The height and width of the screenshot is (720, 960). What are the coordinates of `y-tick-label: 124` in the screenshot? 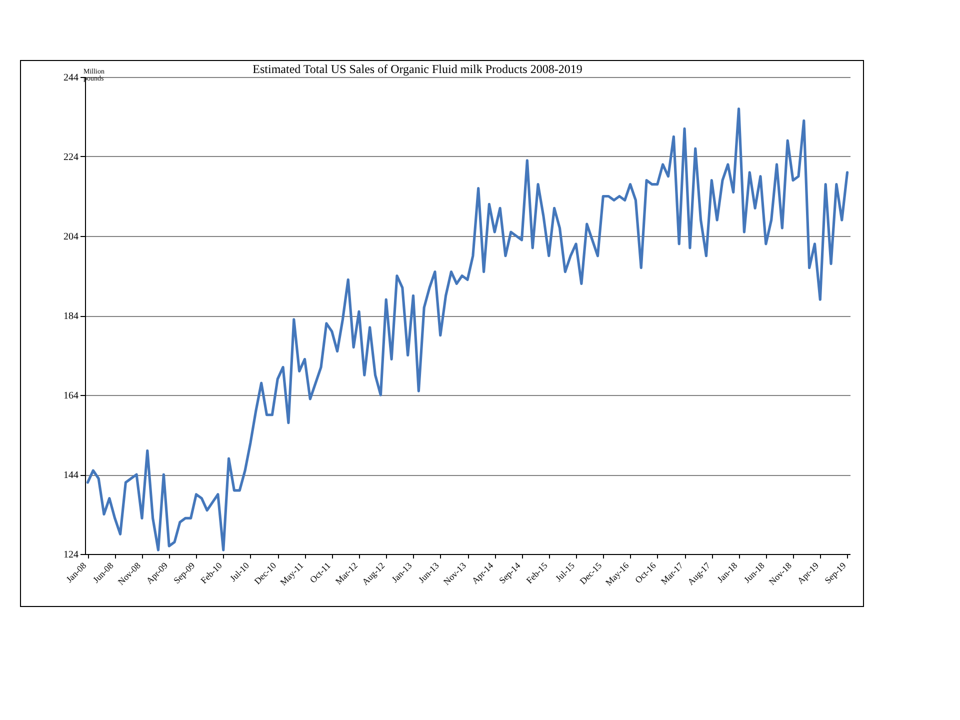 It's located at (71, 555).